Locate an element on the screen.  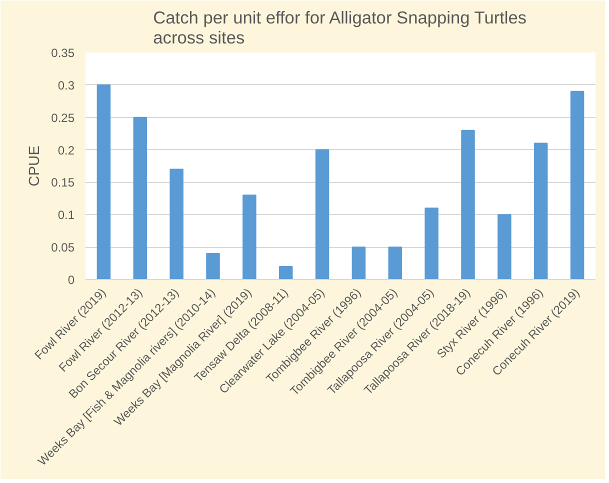
y-axis-title: CPUE is located at coordinates (35, 165).